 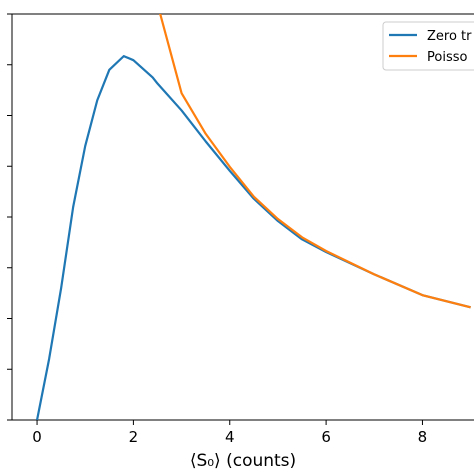 What do you see at coordinates (134, 437) in the screenshot?
I see `x-tick-label: 2` at bounding box center [134, 437].